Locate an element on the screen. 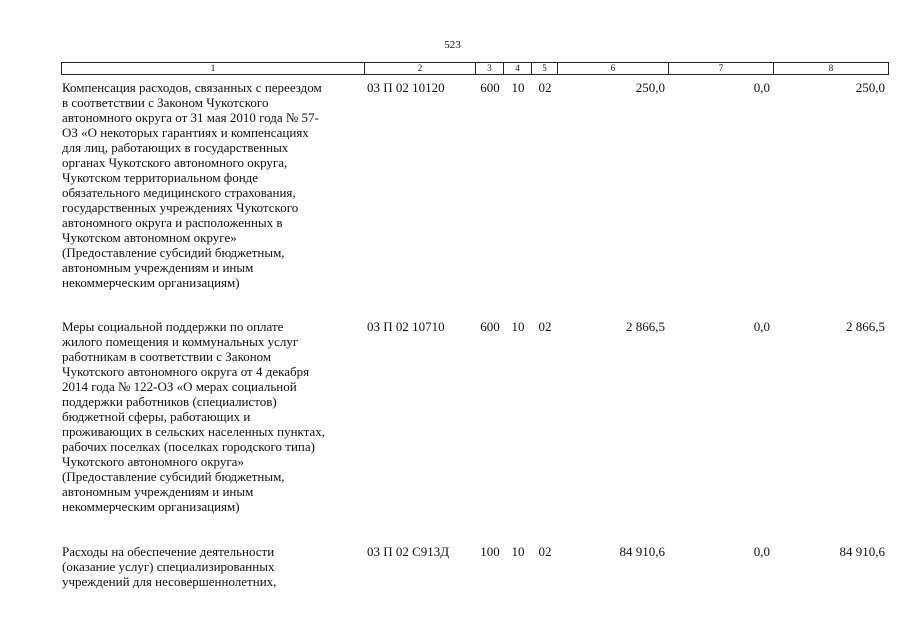 This screenshot has width=905, height=640. table-cell: 100 is located at coordinates (490, 551).